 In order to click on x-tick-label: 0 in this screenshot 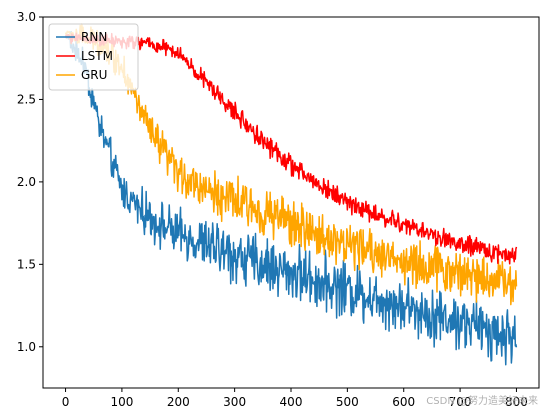, I will do `click(66, 402)`.